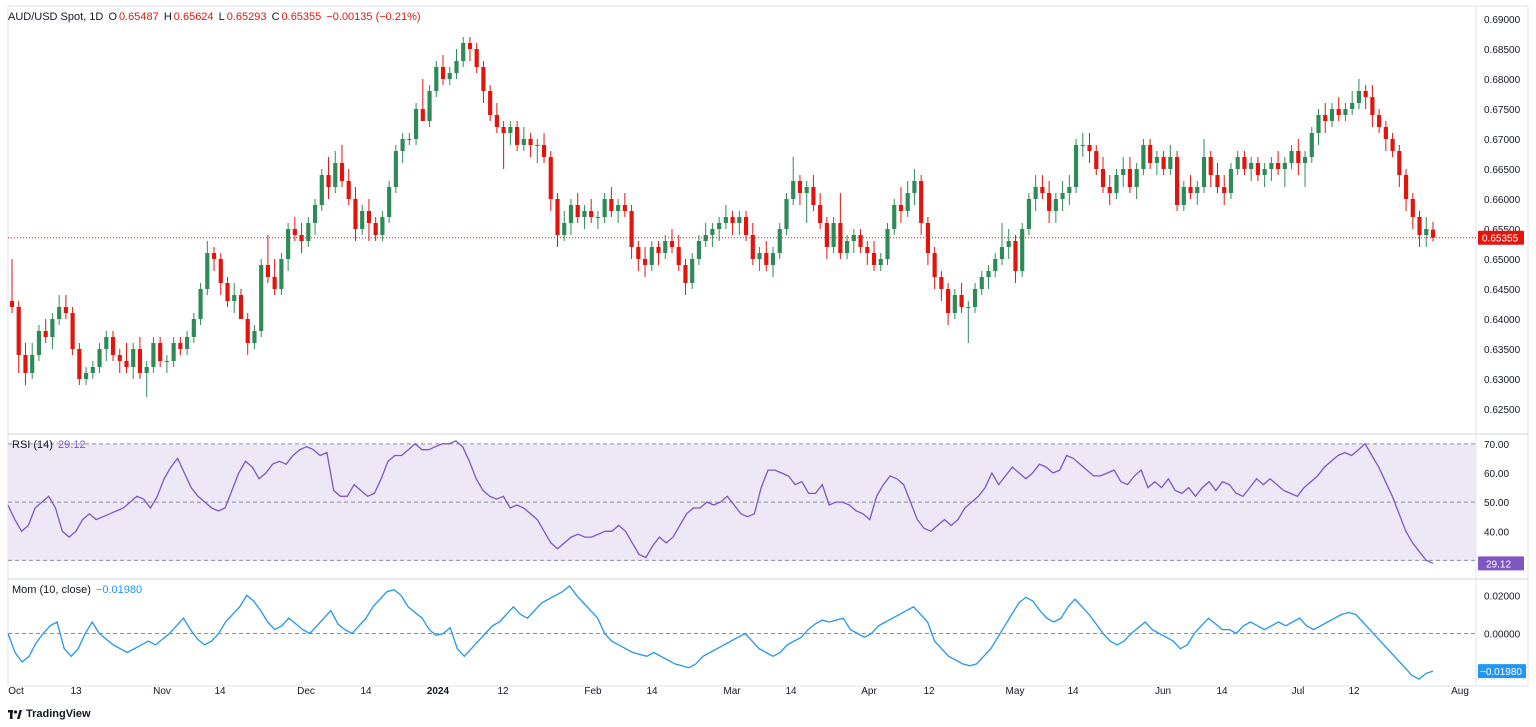 Image resolution: width=1536 pixels, height=727 pixels. Describe the element at coordinates (51, 590) in the screenshot. I see `mom-legend-label: Mom (10, close)` at that location.